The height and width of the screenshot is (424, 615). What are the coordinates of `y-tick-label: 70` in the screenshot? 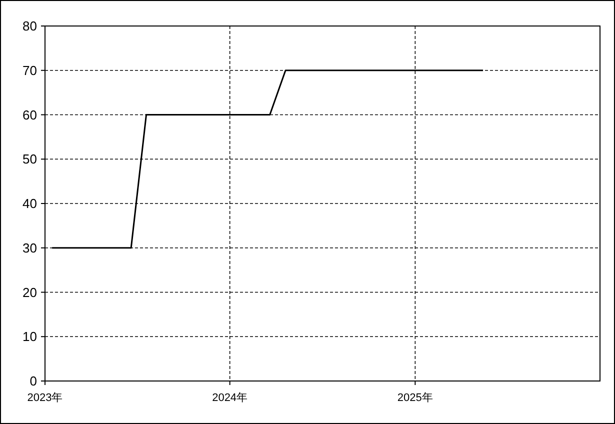 It's located at (29, 70).